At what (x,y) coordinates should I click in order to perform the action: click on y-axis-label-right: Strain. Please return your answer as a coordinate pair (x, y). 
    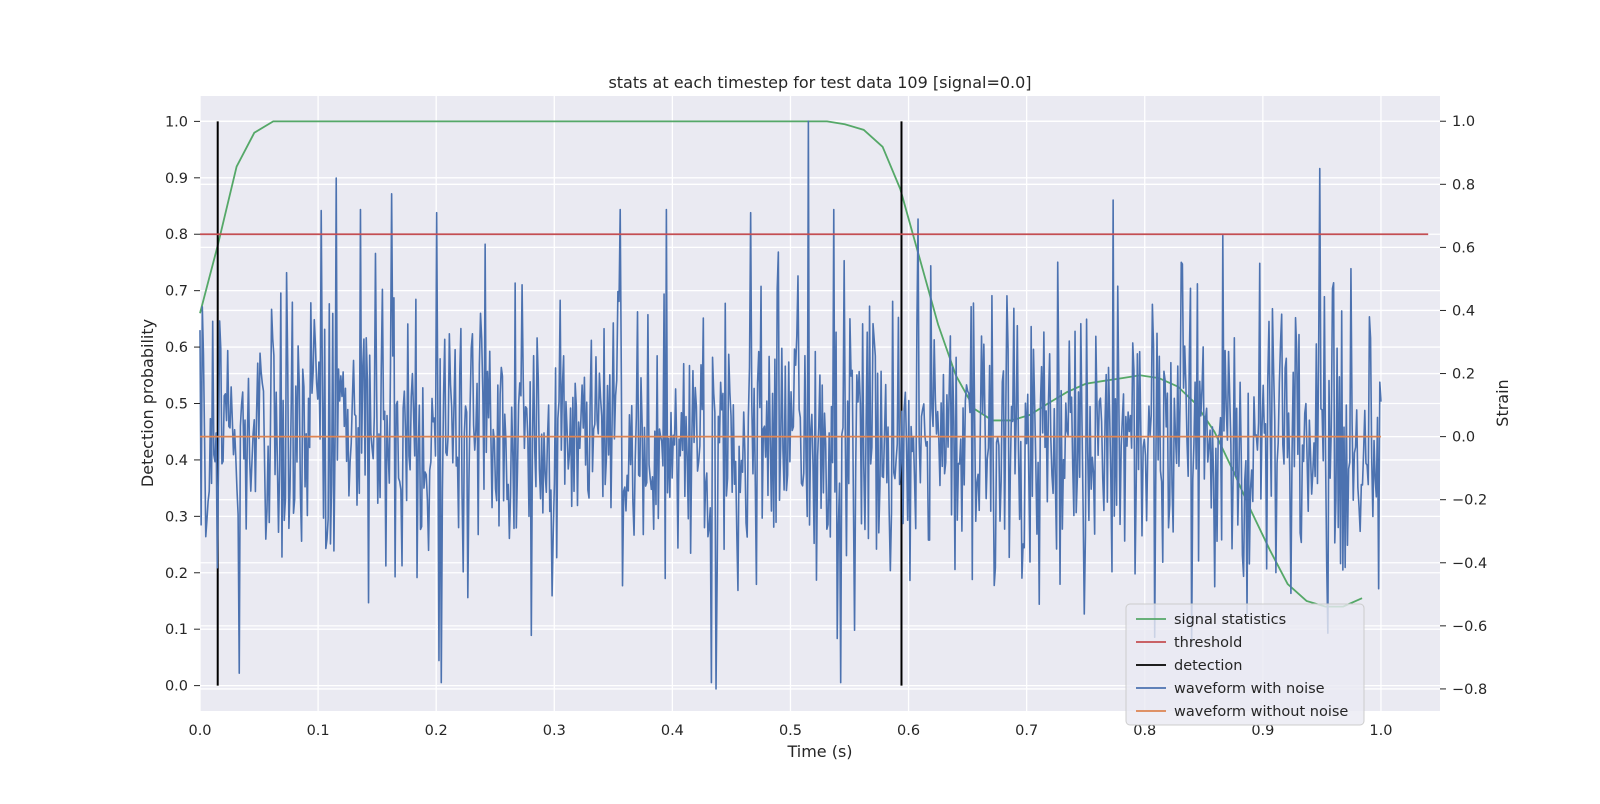
    Looking at the image, I should click on (1502, 402).